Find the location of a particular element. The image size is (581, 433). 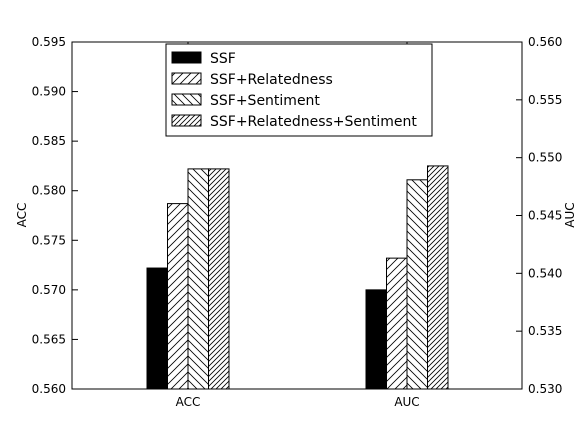

left-tick-label: 0.590 is located at coordinates (49, 92).